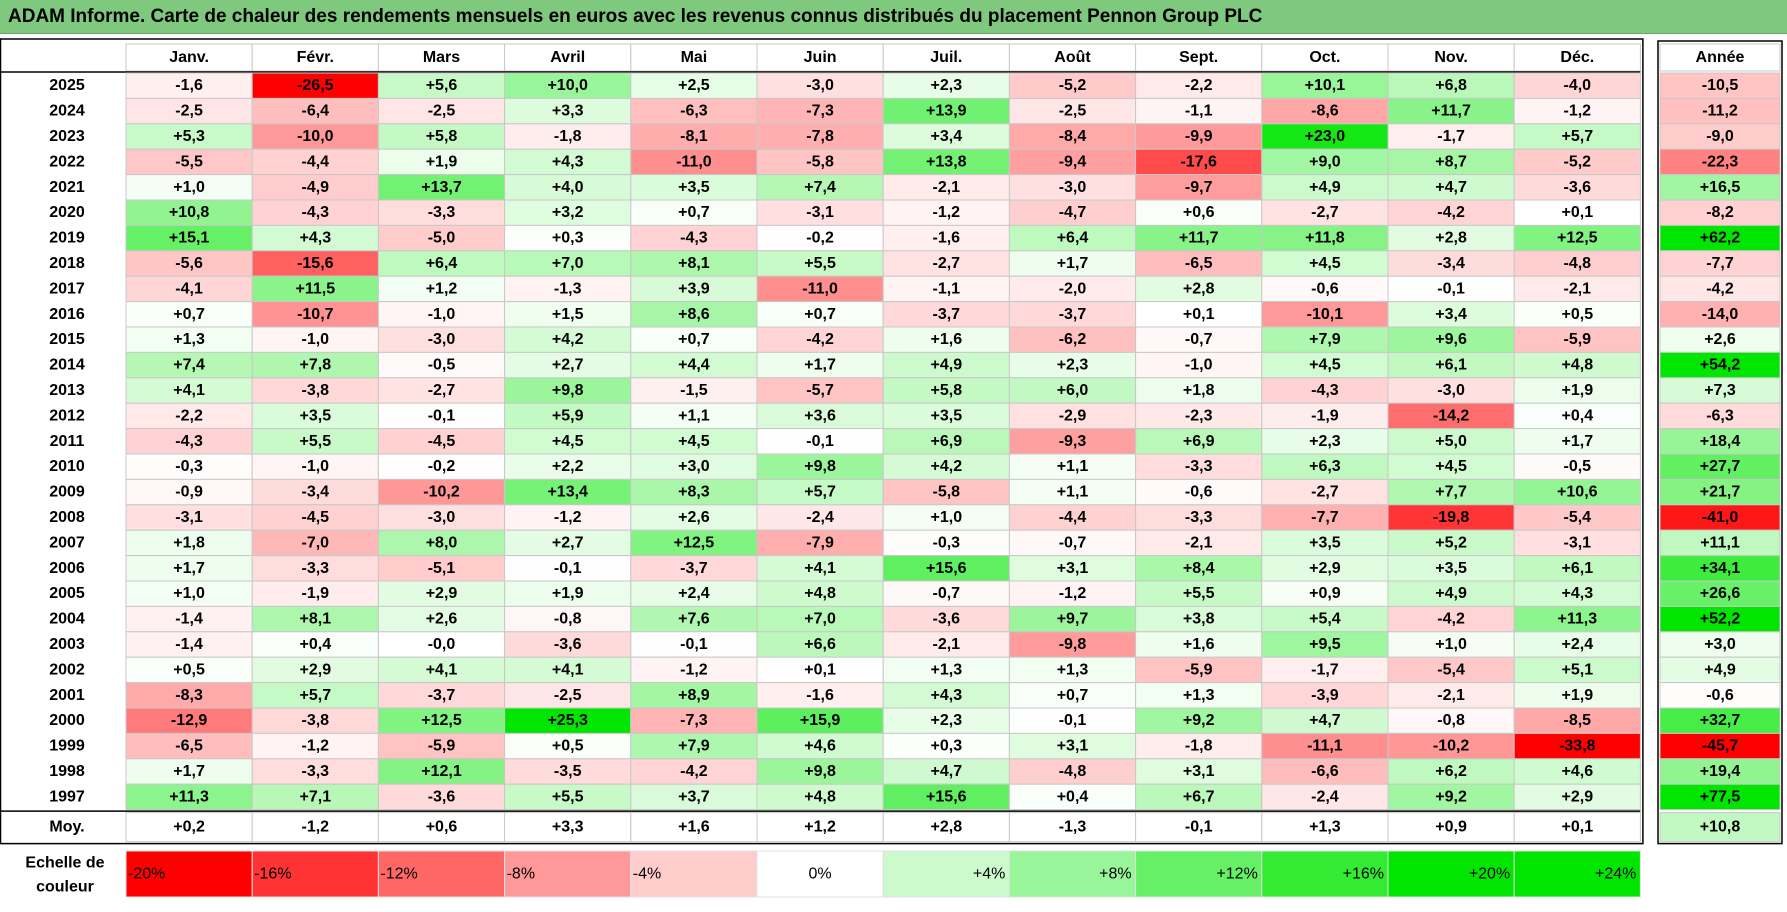  What do you see at coordinates (1720, 517) in the screenshot?
I see `annual-cell` at bounding box center [1720, 517].